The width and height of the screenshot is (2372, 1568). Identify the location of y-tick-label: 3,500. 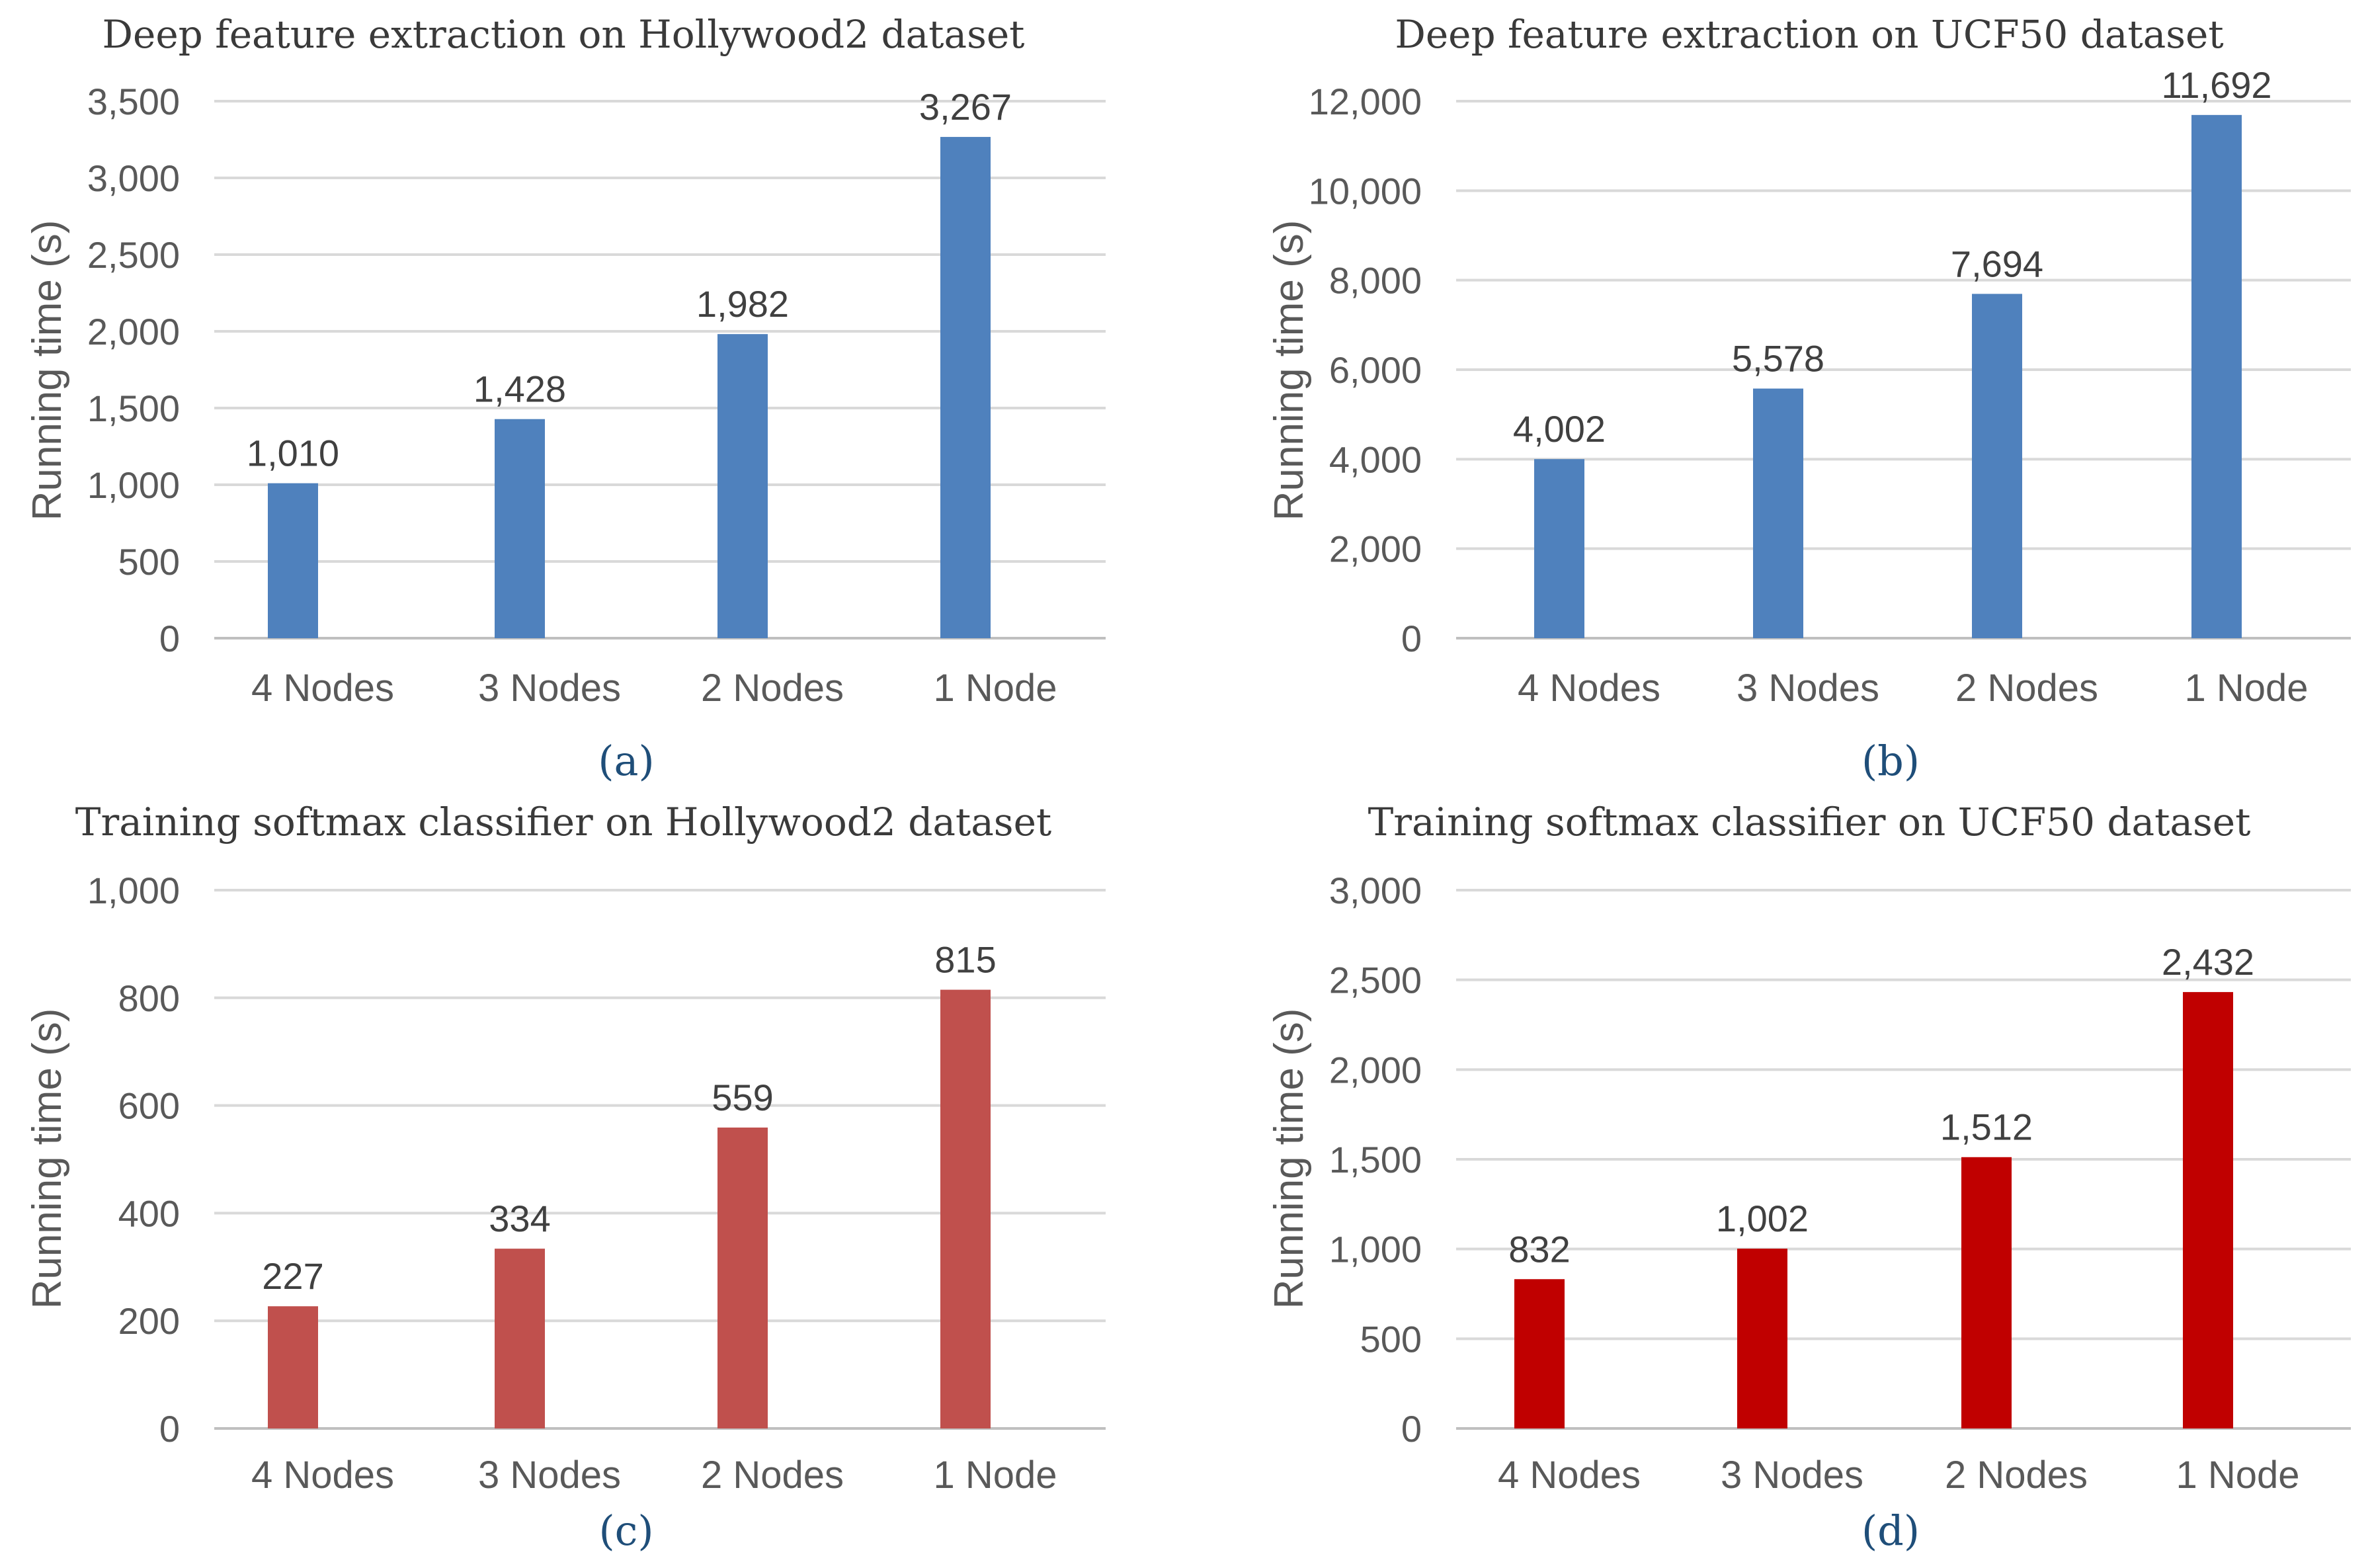
(133, 101).